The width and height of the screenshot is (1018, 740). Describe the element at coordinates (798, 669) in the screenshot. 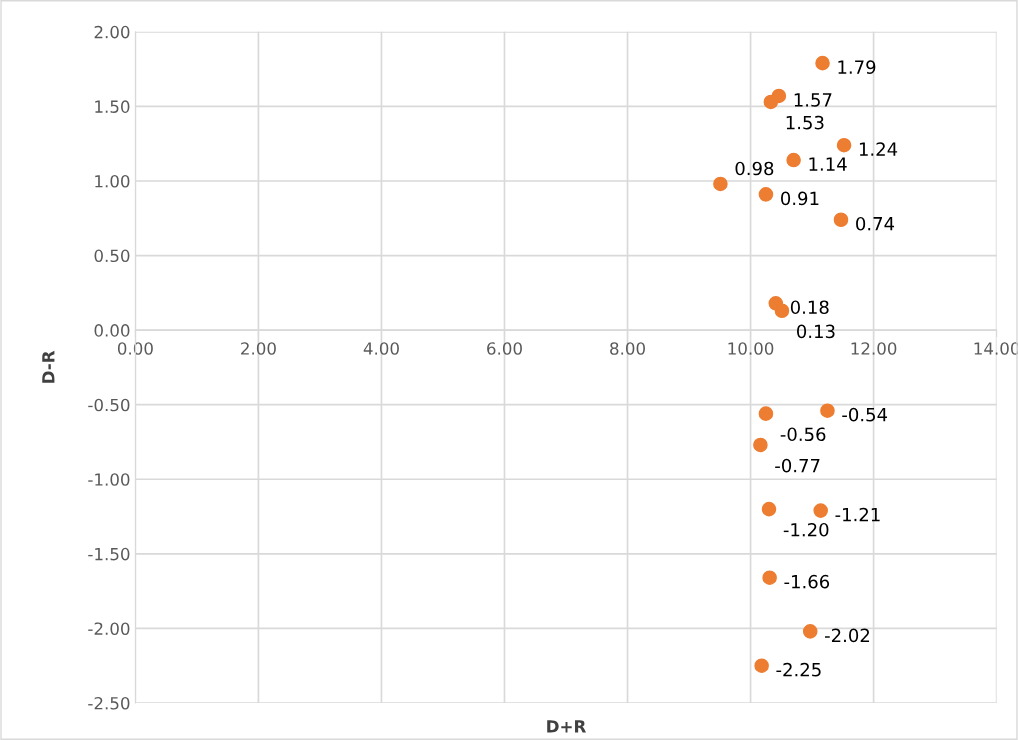

I see `data-label: -2.25` at that location.